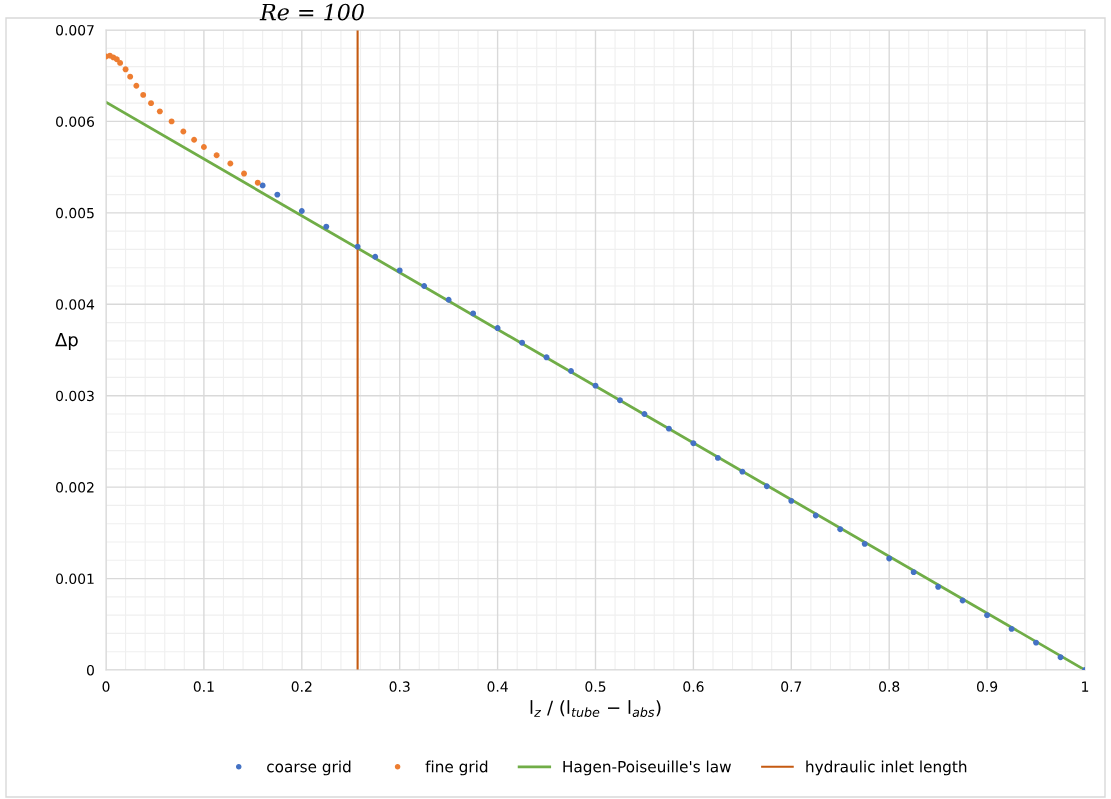  Describe the element at coordinates (106, 686) in the screenshot. I see `x-tick-label: 0` at that location.